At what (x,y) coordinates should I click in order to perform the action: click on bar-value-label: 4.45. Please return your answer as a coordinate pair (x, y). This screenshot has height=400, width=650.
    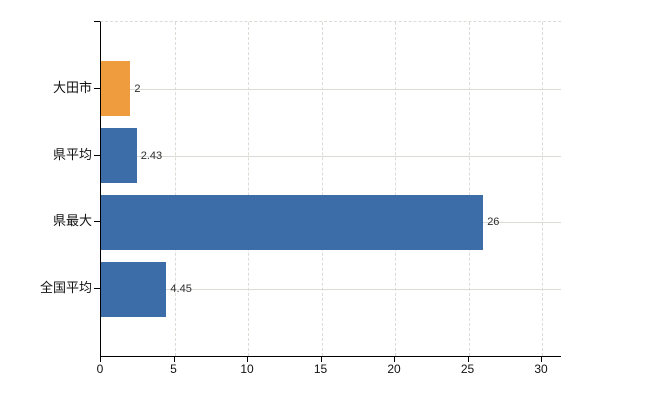
    Looking at the image, I should click on (181, 289).